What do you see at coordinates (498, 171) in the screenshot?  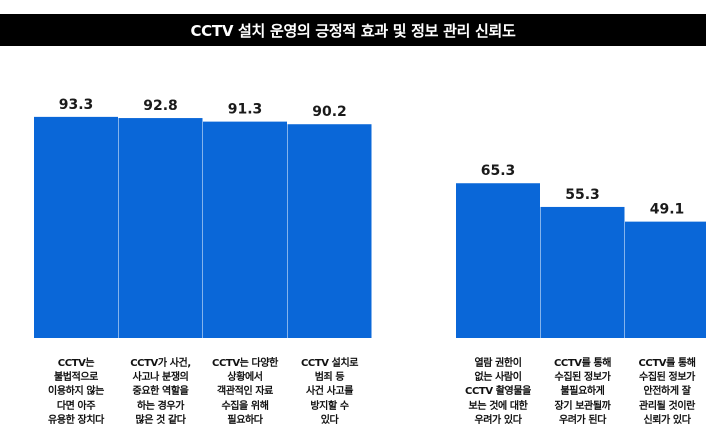 I see `data-label-g2-1: 65.3` at bounding box center [498, 171].